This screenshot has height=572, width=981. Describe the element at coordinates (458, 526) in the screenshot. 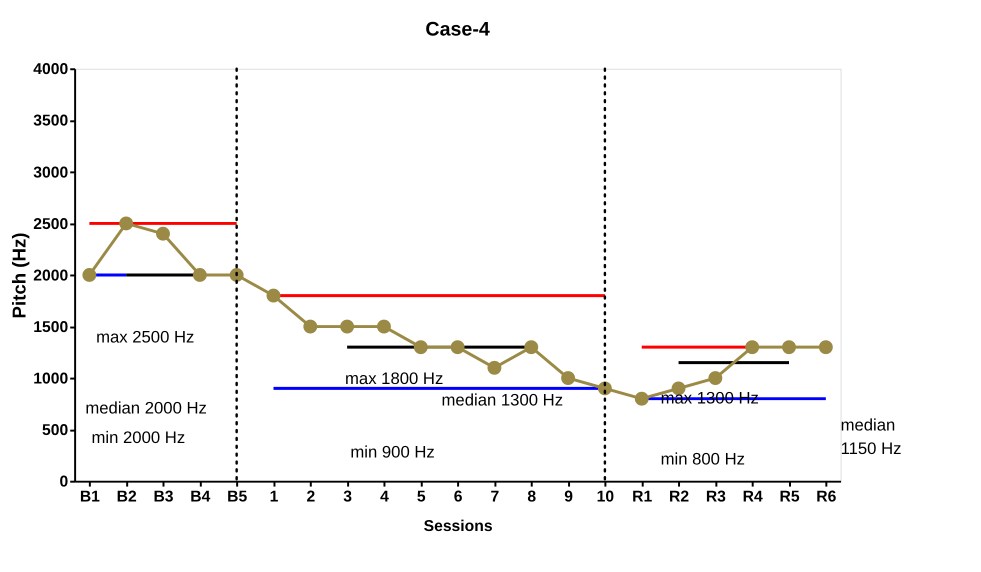

I see `x-axis-title: Sessions` at that location.